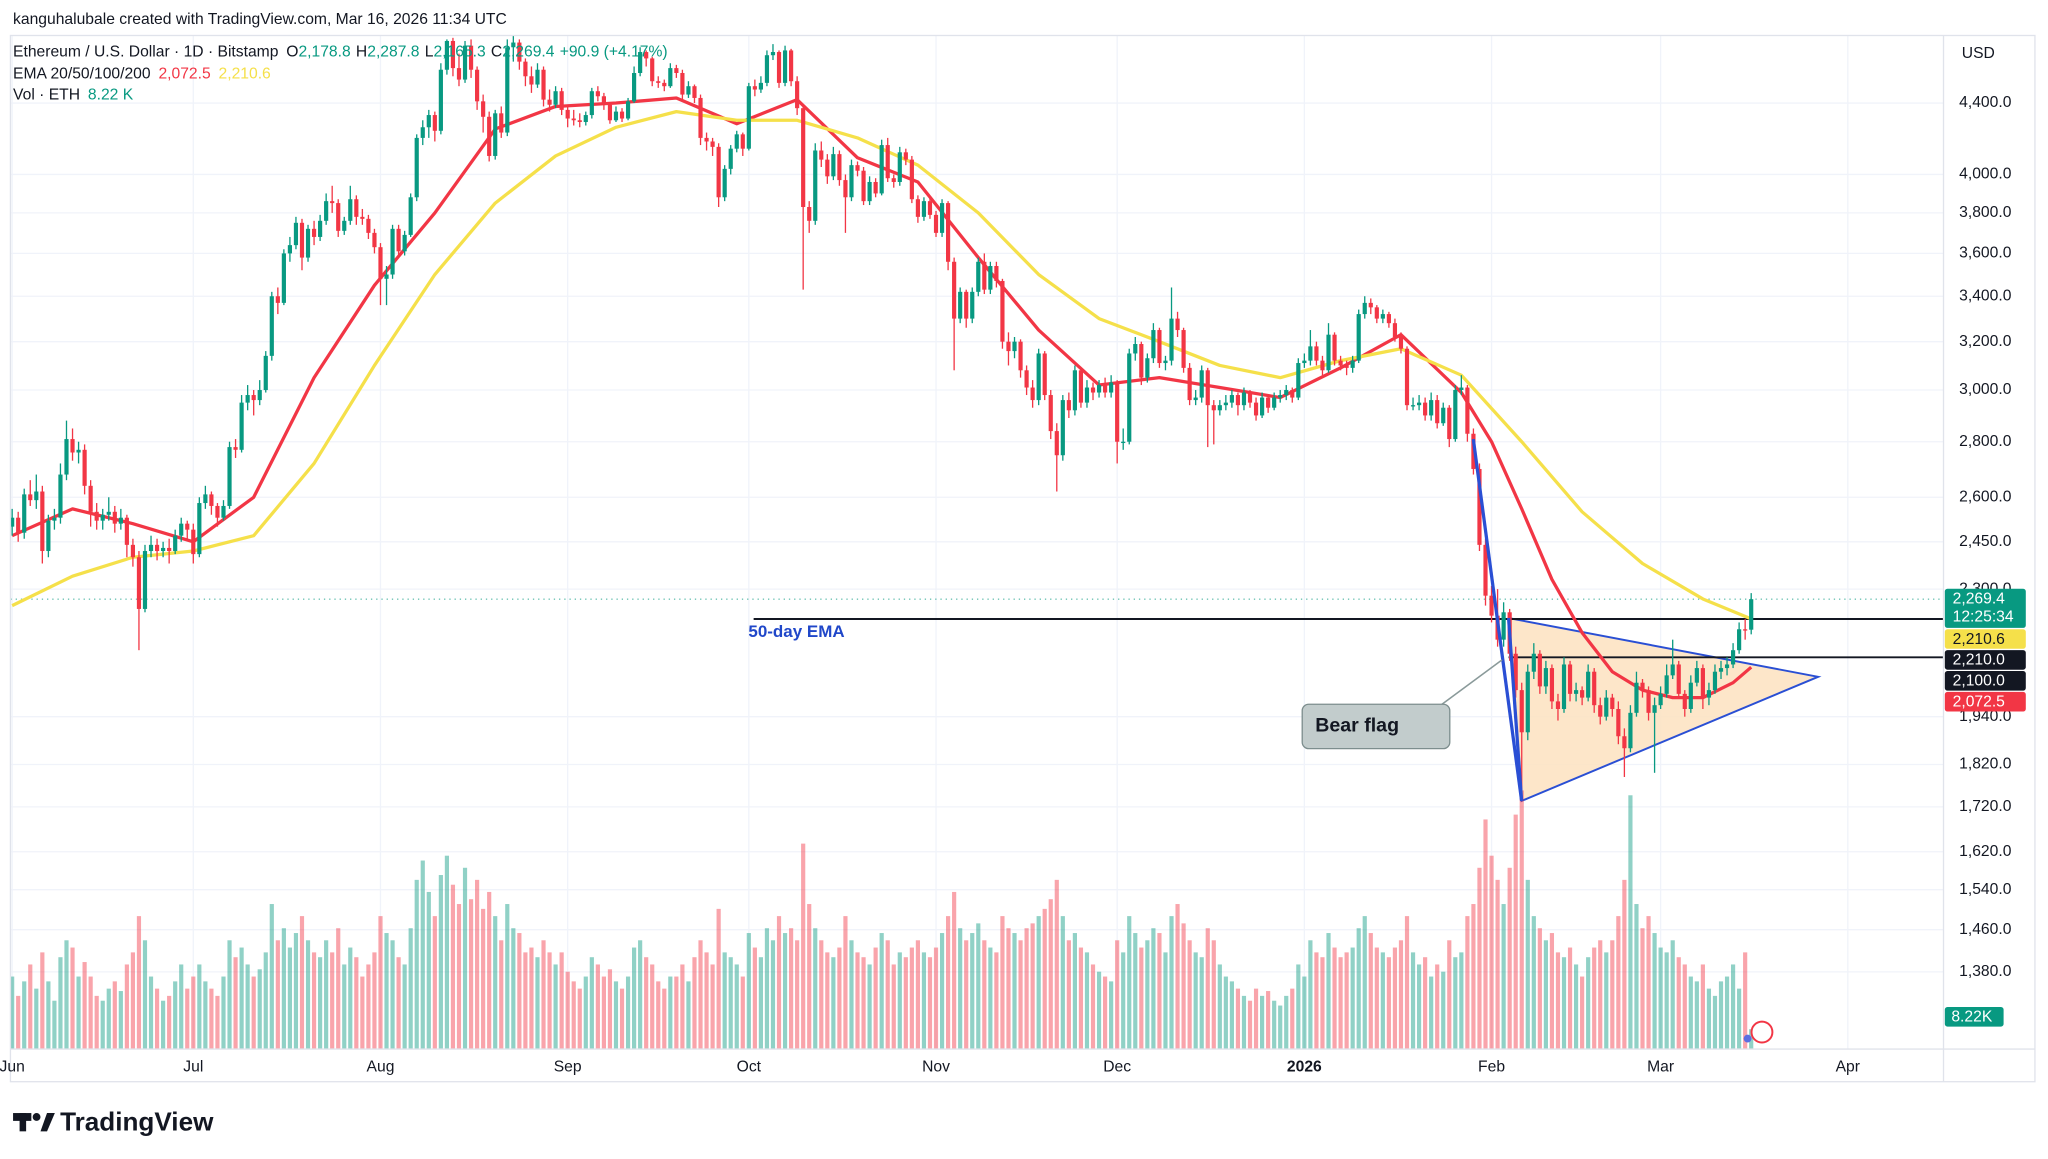 The image size is (2048, 1159). What do you see at coordinates (429, 52) in the screenshot?
I see `ohlc-key: L` at bounding box center [429, 52].